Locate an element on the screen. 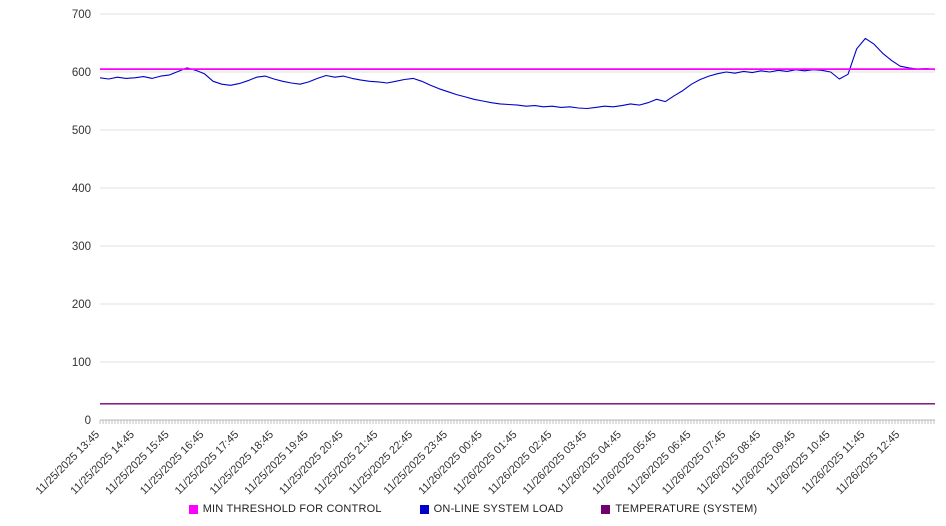 This screenshot has width=946, height=526. y-tick-label: 700 is located at coordinates (81, 15).